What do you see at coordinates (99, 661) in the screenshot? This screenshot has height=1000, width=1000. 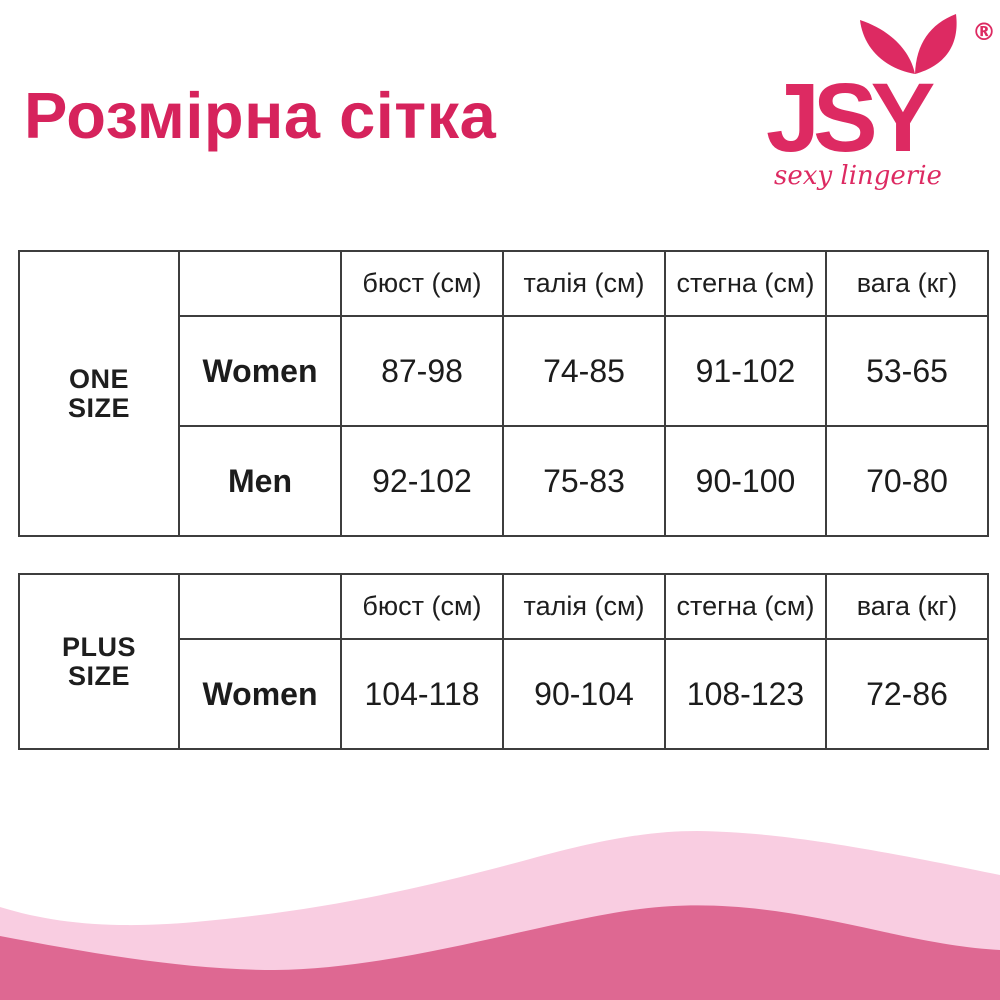 I see `size-group-label-plus-size: PLUS SIZE` at bounding box center [99, 661].